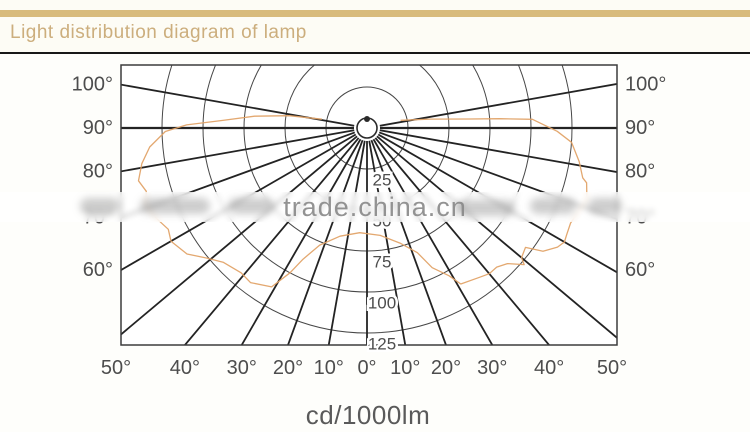  Describe the element at coordinates (382, 262) in the screenshot. I see `radial-tick-label: 75` at that location.